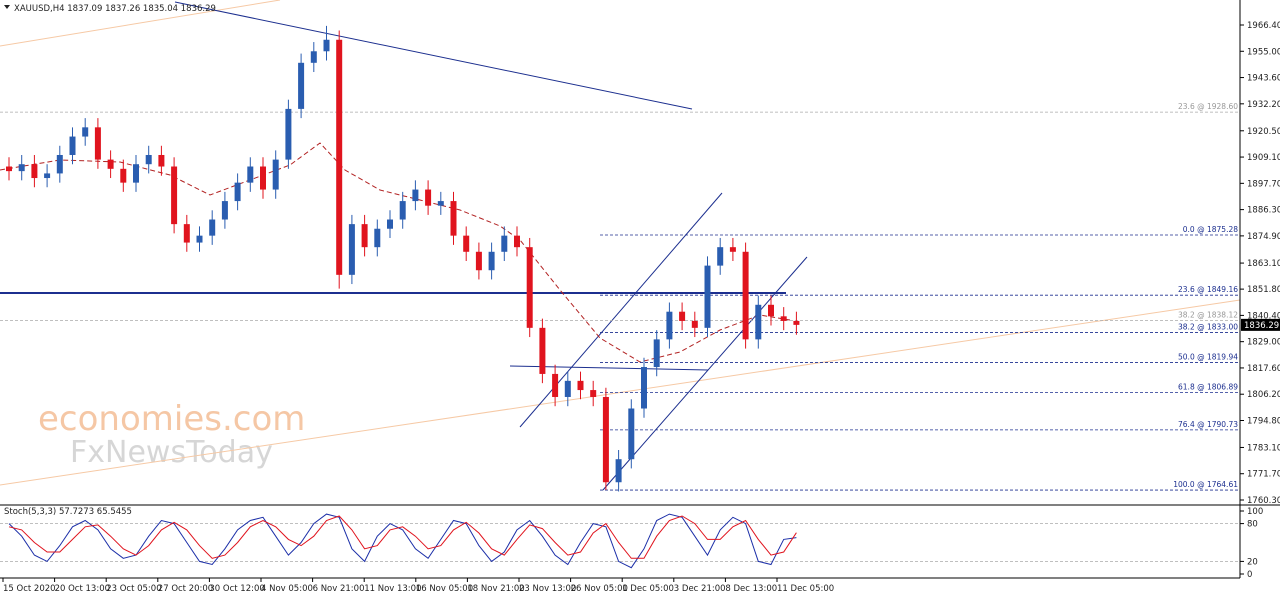 The image size is (1280, 596). Describe the element at coordinates (1263, 52) in the screenshot. I see `y-tick-label: 1955.00` at that location.